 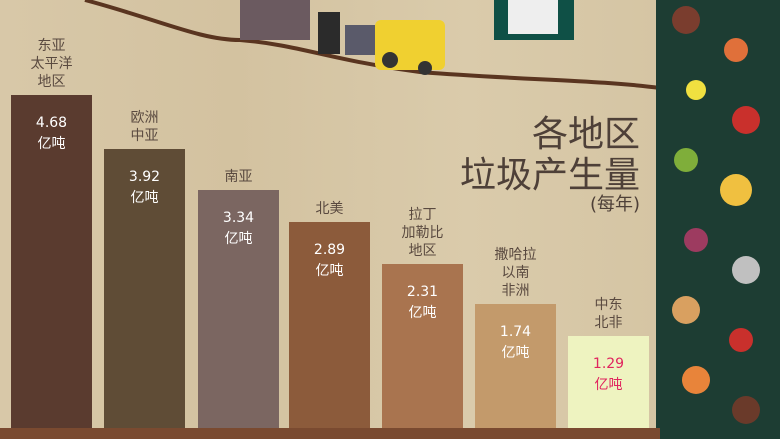 I want to click on category-label: 欧洲 中亚, so click(x=144, y=127).